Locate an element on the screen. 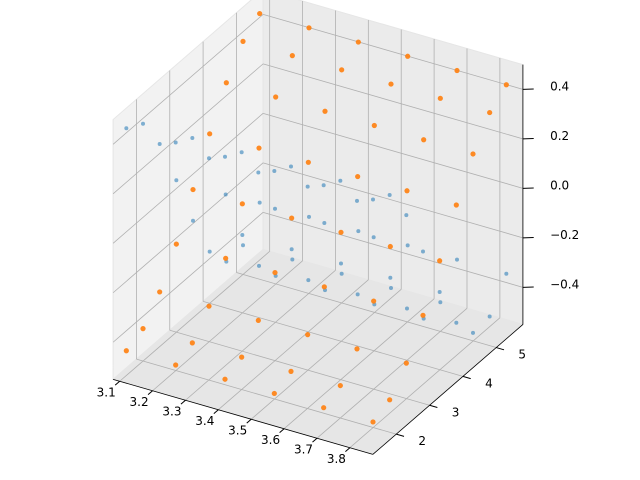 The image size is (640, 480). y-tick-label: 3 is located at coordinates (456, 412).